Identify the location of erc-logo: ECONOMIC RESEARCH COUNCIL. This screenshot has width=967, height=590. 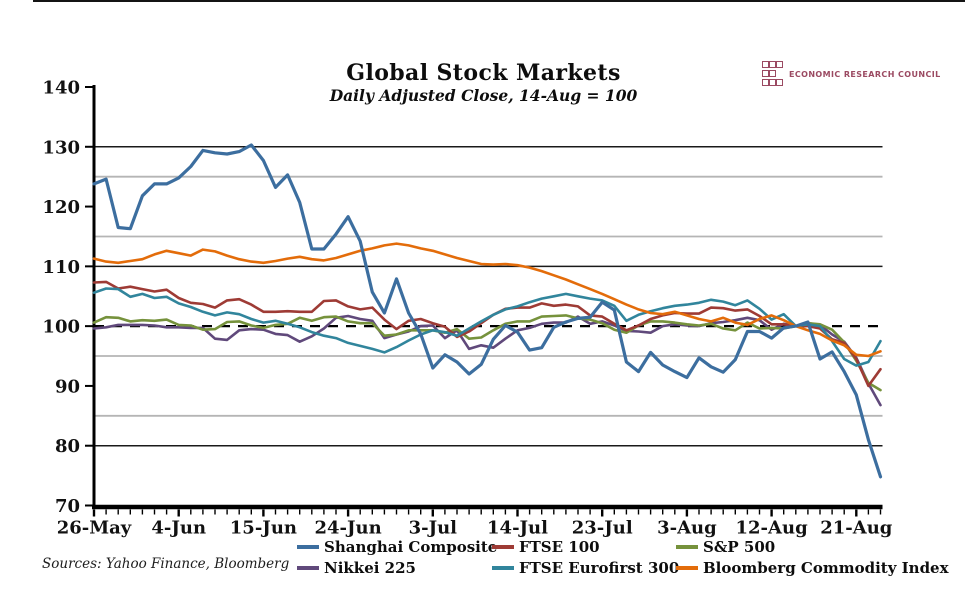
(851, 74).